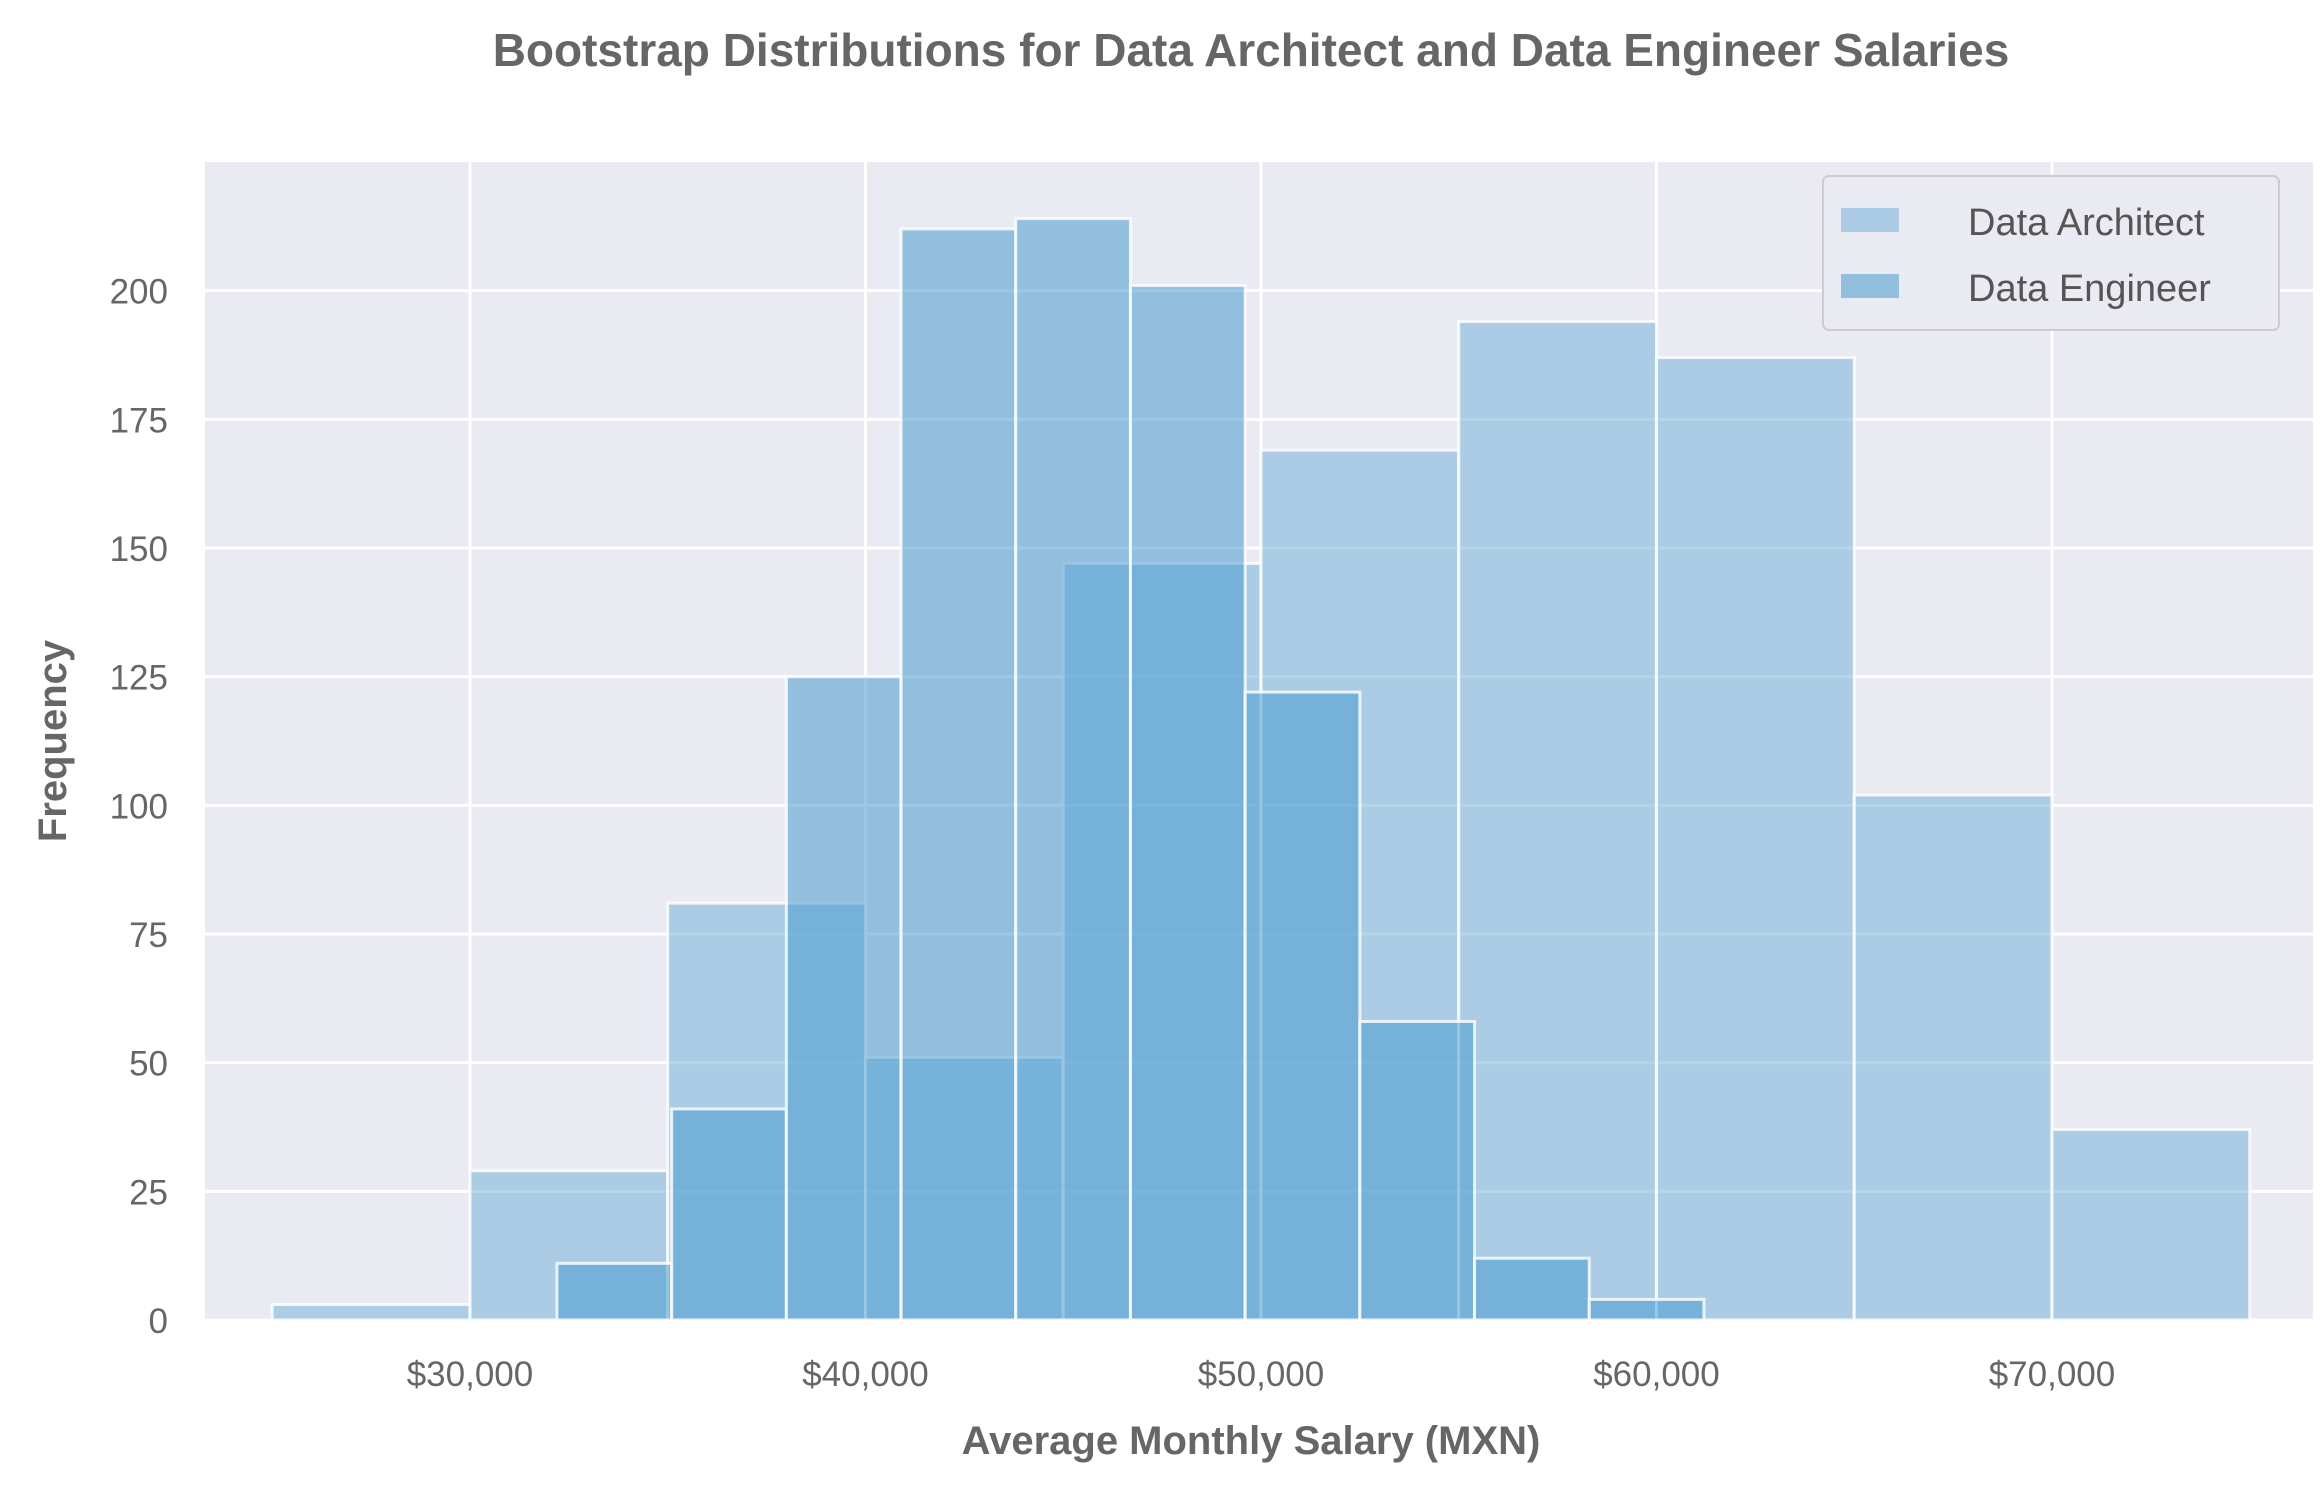 The image size is (2324, 1488). What do you see at coordinates (139, 549) in the screenshot?
I see `y-tick-label: 150` at bounding box center [139, 549].